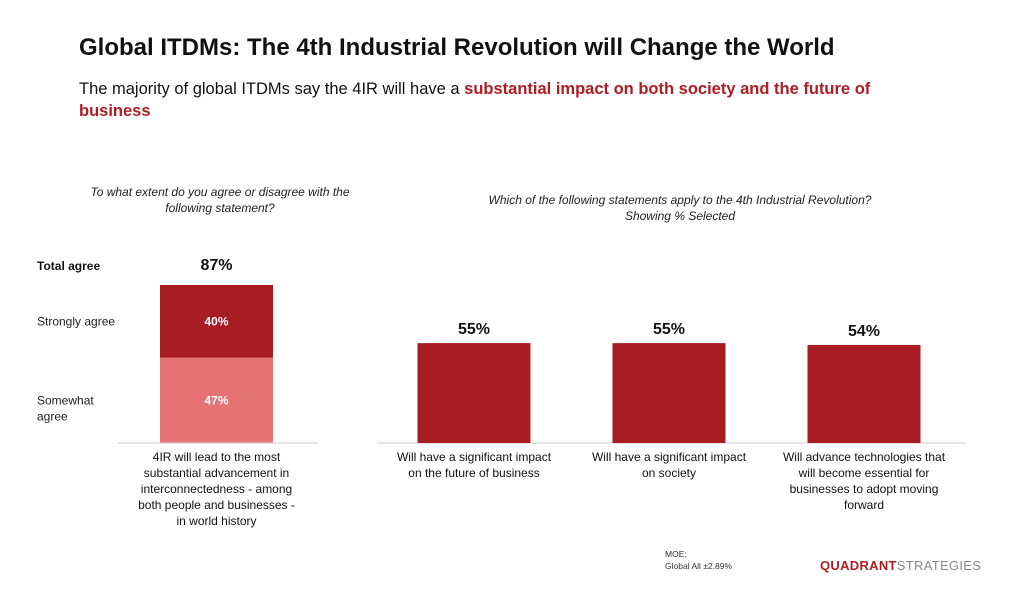 This screenshot has height=595, width=1024. I want to click on bar-strongly-agree-label: 40%, so click(216, 321).